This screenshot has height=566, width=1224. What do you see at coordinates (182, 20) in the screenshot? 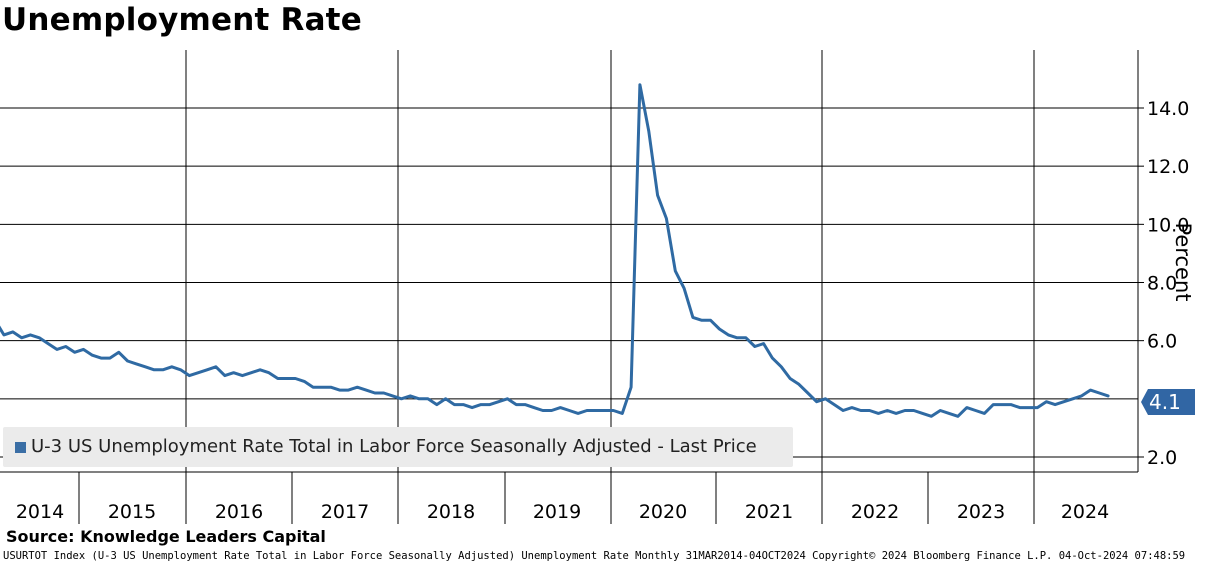
I see `chart-title: Unemployment Rate` at bounding box center [182, 20].